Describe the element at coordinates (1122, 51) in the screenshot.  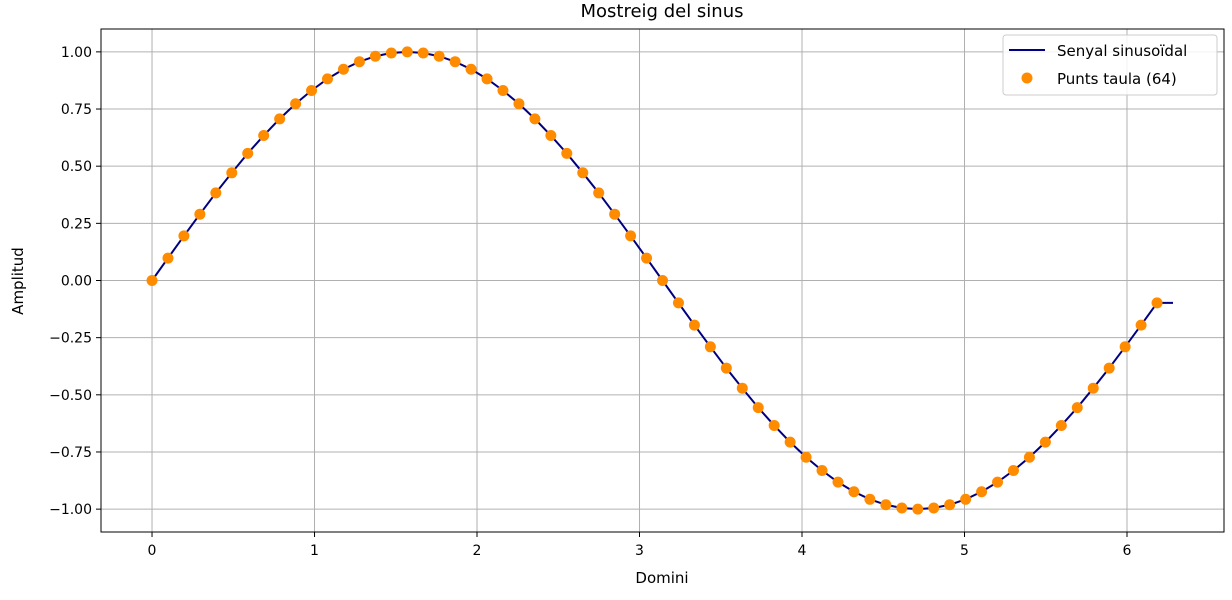
I see `legend-label-line: Senyal sinusoïdal` at that location.